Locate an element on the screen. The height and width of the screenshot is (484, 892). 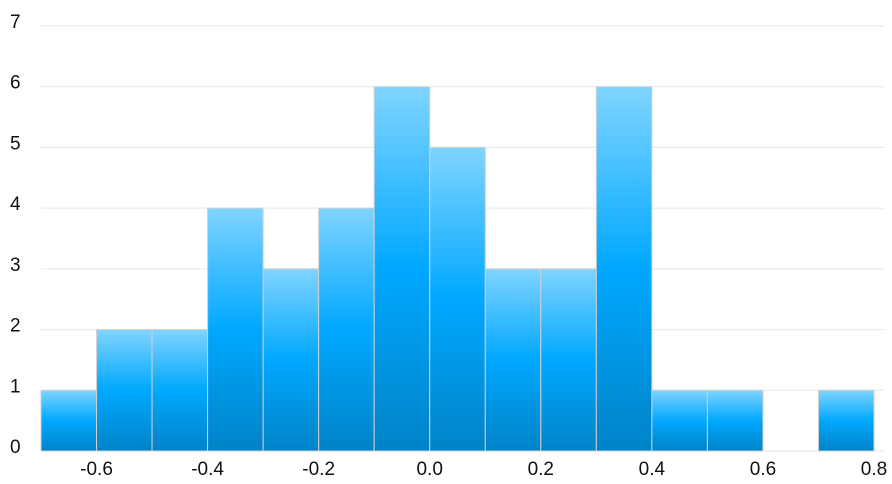
x-tick-label: 0.8 is located at coordinates (874, 469).